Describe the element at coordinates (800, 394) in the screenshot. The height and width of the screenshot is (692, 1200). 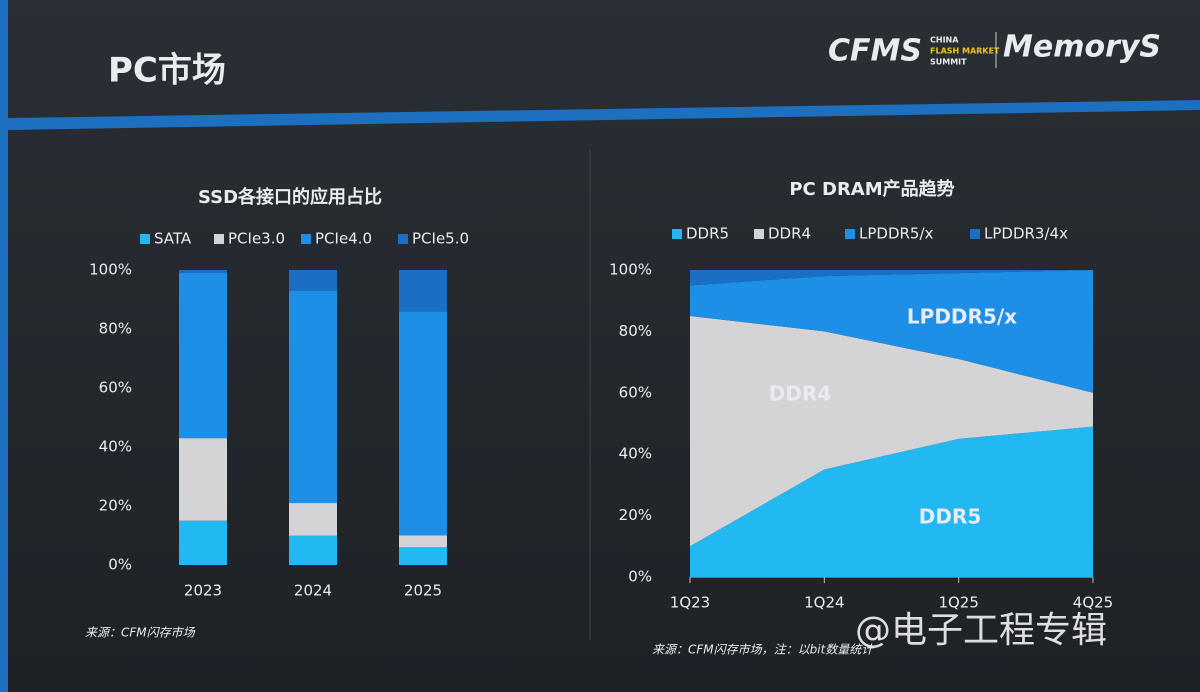
I see `area-label: DDR4` at that location.